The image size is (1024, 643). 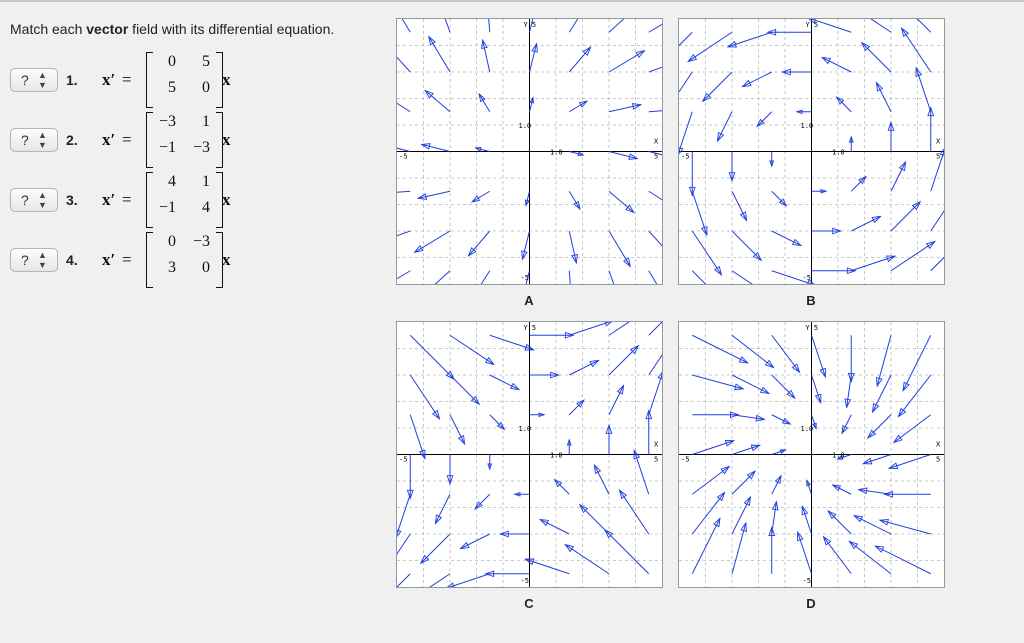 What do you see at coordinates (109, 259) in the screenshot?
I see `equation-lhs: x′` at bounding box center [109, 259].